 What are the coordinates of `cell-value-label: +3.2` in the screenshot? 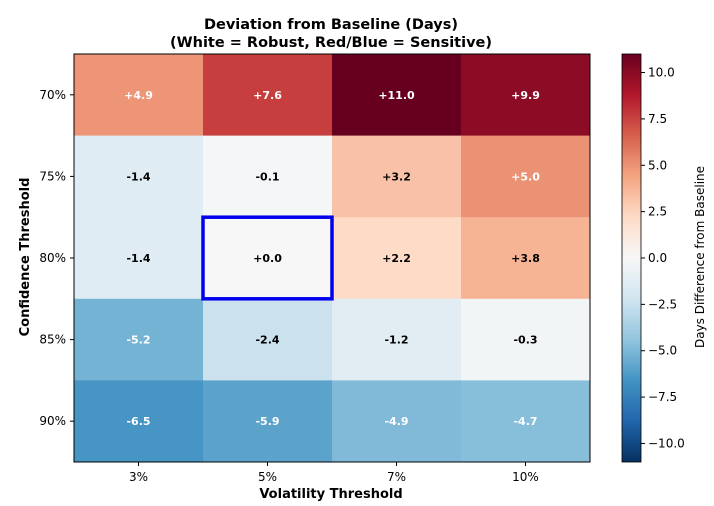 It's located at (396, 176).